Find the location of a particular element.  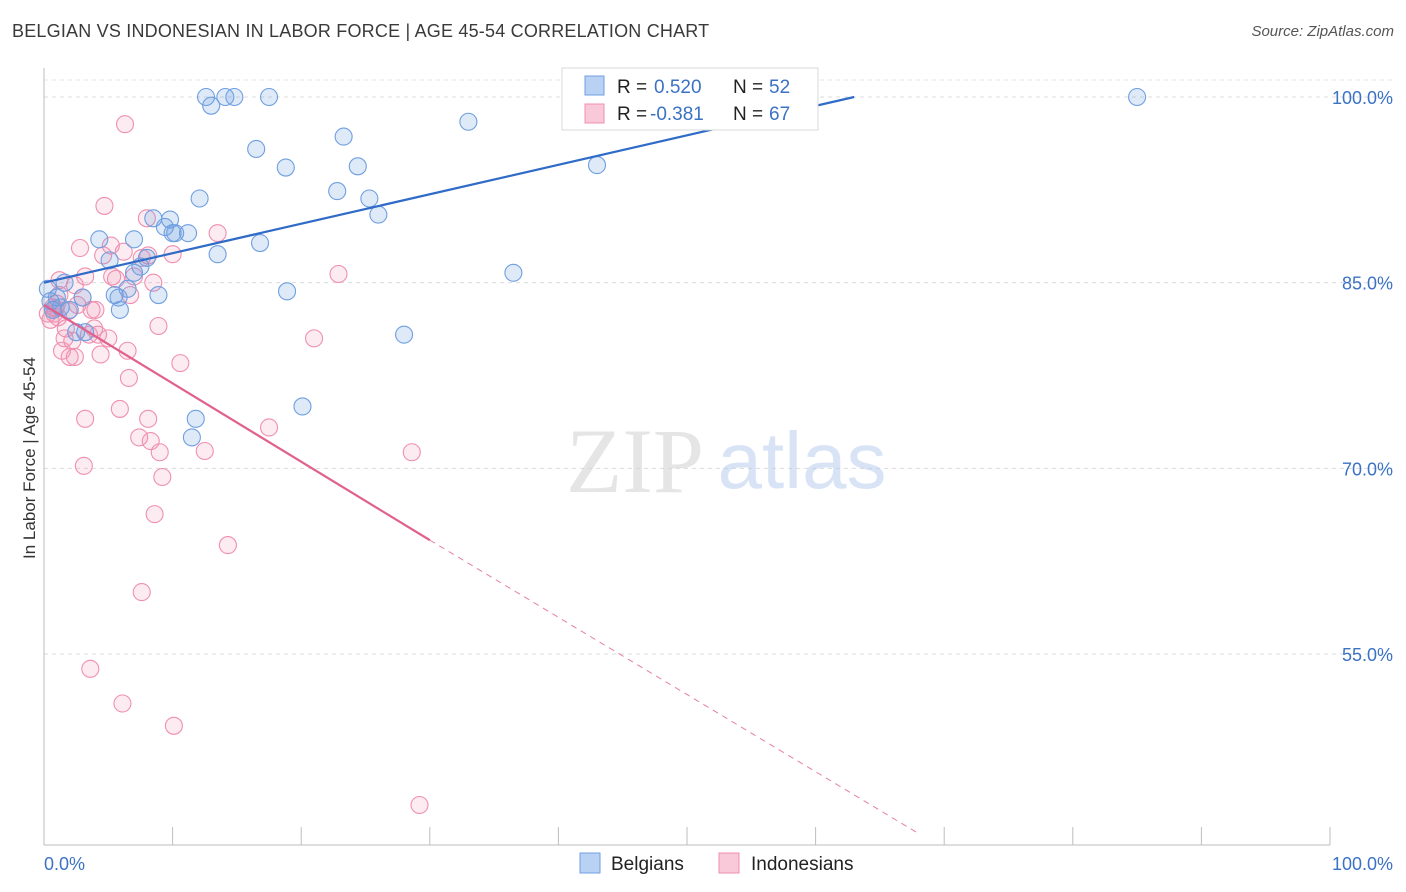

bottom-legend-swatch-indonesians is located at coordinates (729, 863).